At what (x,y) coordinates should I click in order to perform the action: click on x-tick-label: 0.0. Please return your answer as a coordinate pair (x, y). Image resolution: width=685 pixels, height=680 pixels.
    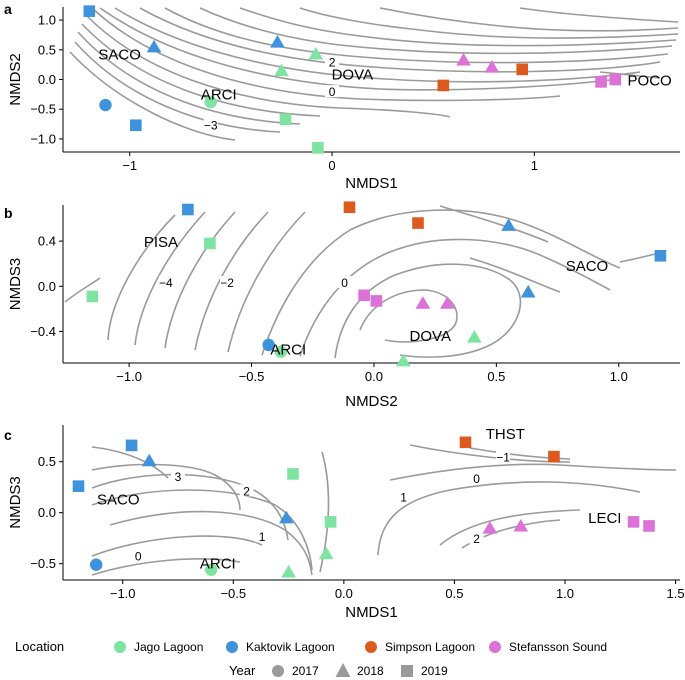
    Looking at the image, I should click on (344, 593).